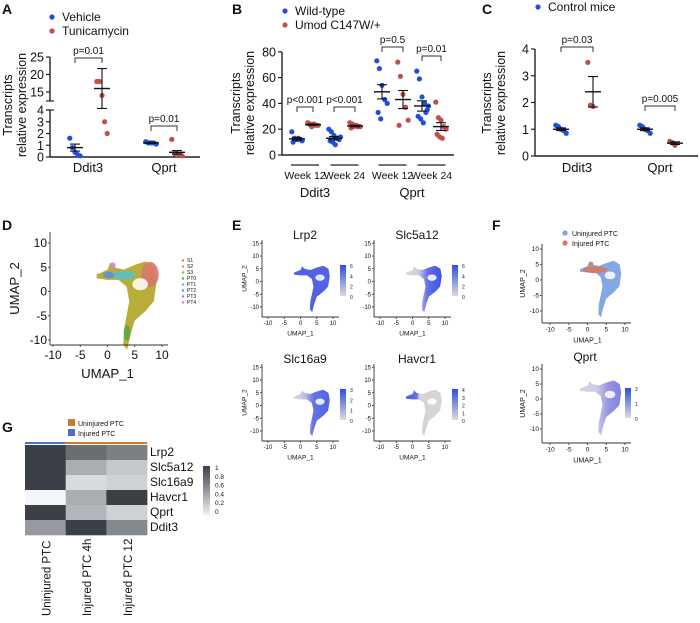 This screenshot has width=700, height=623. What do you see at coordinates (37, 58) in the screenshot?
I see `y-tick-label: 25` at bounding box center [37, 58].